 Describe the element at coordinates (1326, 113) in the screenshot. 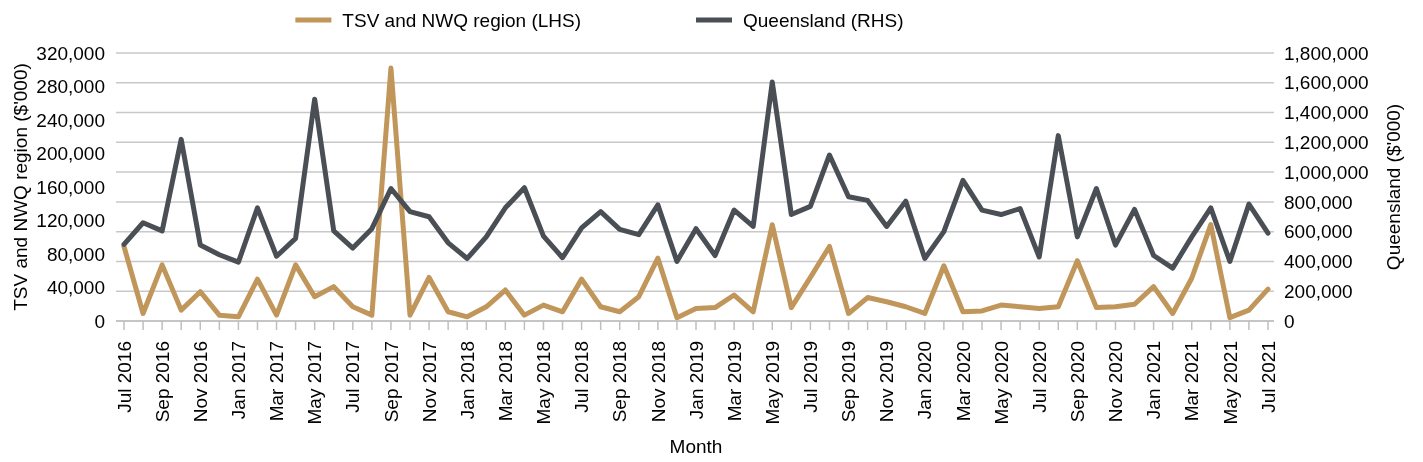

I see `y2-tick-label: 1,400,000` at that location.